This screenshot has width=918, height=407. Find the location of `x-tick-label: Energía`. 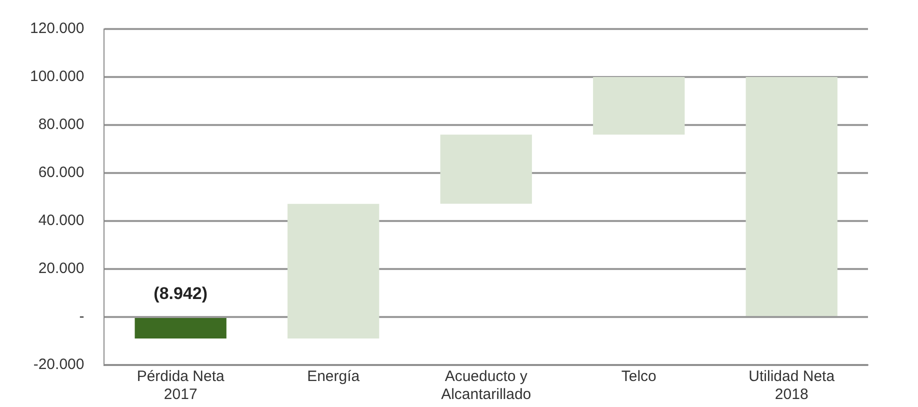

x-tick-label: Energía is located at coordinates (333, 377).